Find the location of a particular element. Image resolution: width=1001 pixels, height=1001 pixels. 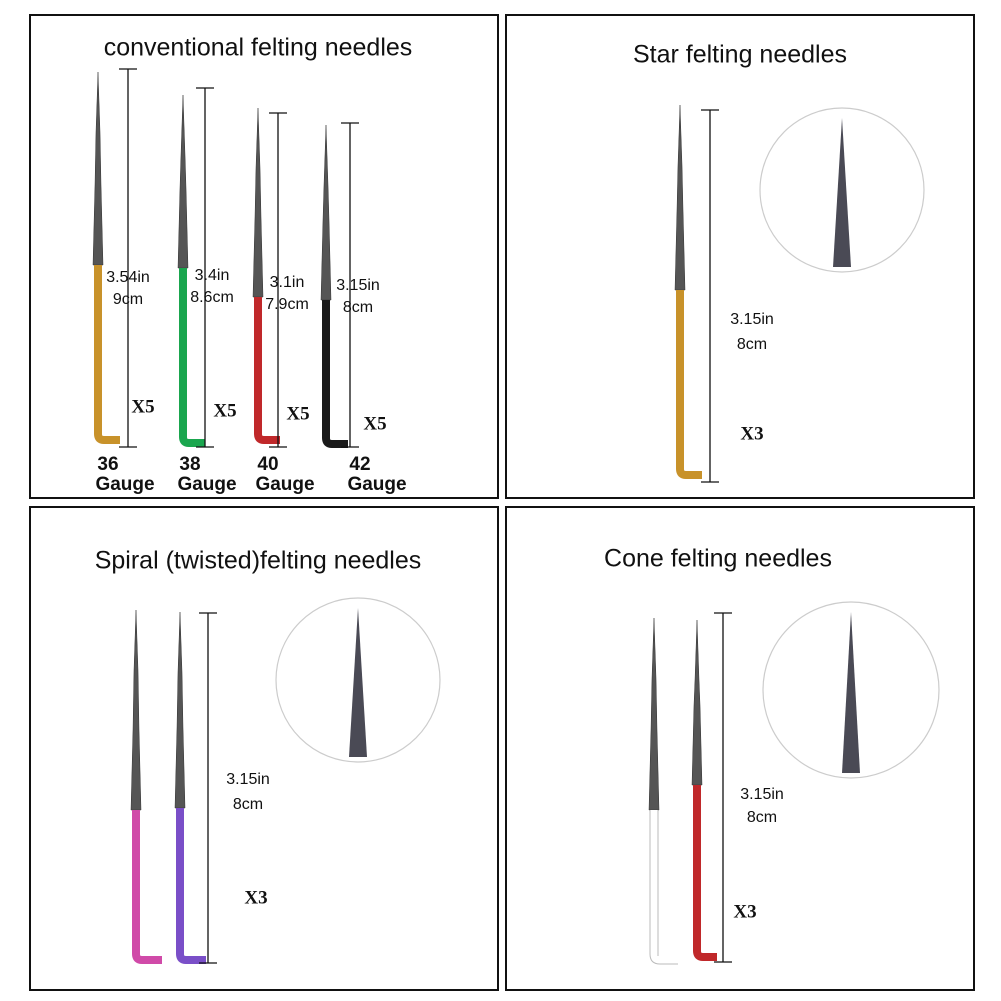

metric-label: 7.9cm is located at coordinates (287, 304).